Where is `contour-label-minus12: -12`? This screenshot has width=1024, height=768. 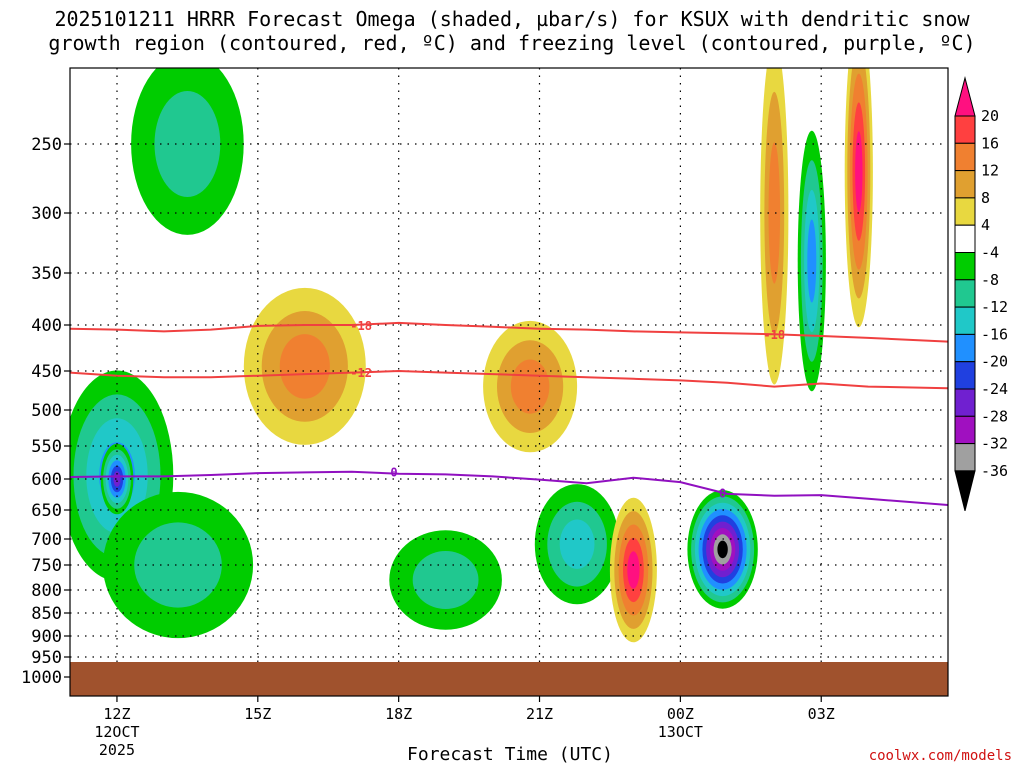
contour-label-minus12: -12 is located at coordinates (361, 373).